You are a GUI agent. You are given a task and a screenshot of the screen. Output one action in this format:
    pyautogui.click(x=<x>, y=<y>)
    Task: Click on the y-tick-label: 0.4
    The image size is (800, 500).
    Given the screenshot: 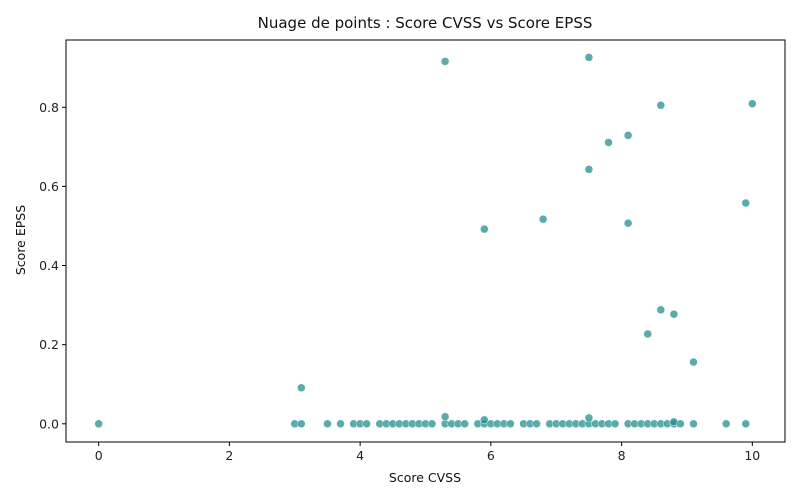 What is the action you would take?
    pyautogui.click(x=49, y=265)
    